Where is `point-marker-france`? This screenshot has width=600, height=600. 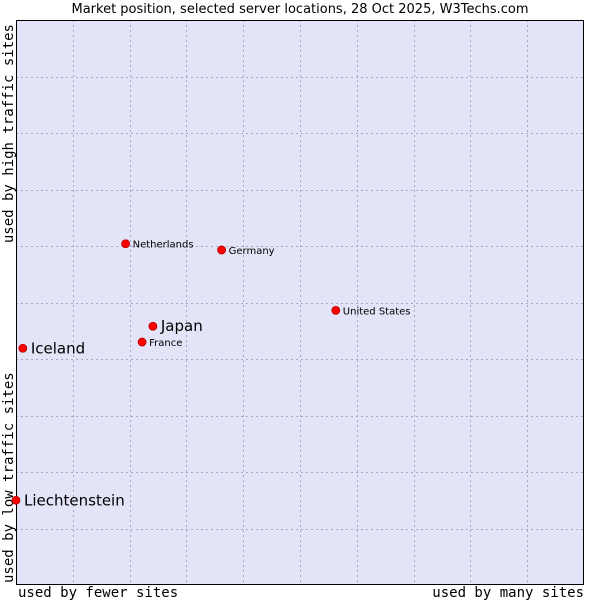 point-marker-france is located at coordinates (142, 342).